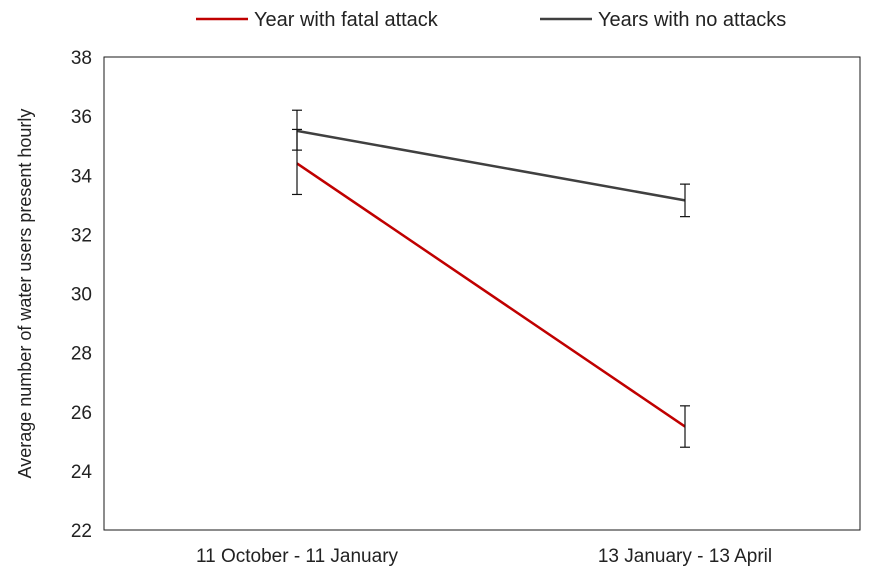 The height and width of the screenshot is (572, 874). I want to click on y-tick-label: 34, so click(82, 176).